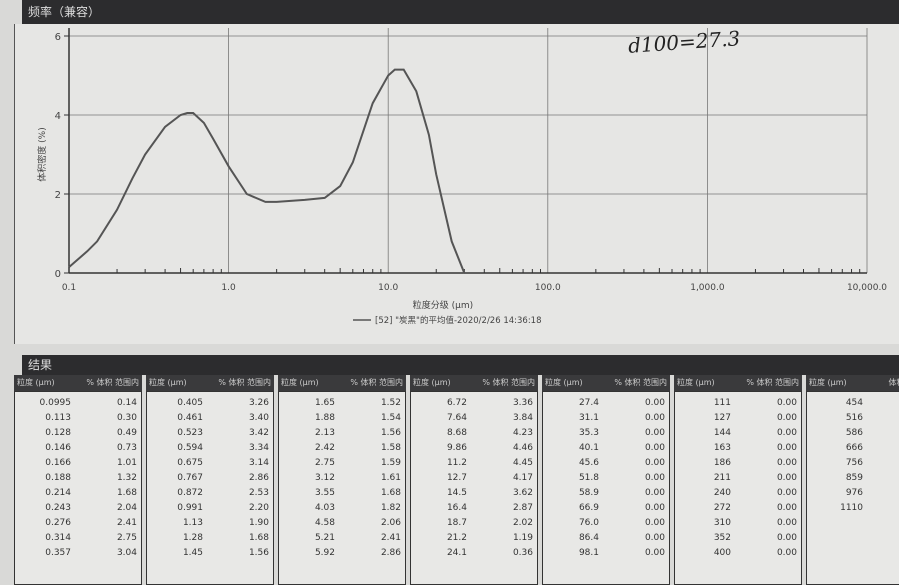 The width and height of the screenshot is (899, 585). I want to click on size-cell: 0.357, so click(46, 553).